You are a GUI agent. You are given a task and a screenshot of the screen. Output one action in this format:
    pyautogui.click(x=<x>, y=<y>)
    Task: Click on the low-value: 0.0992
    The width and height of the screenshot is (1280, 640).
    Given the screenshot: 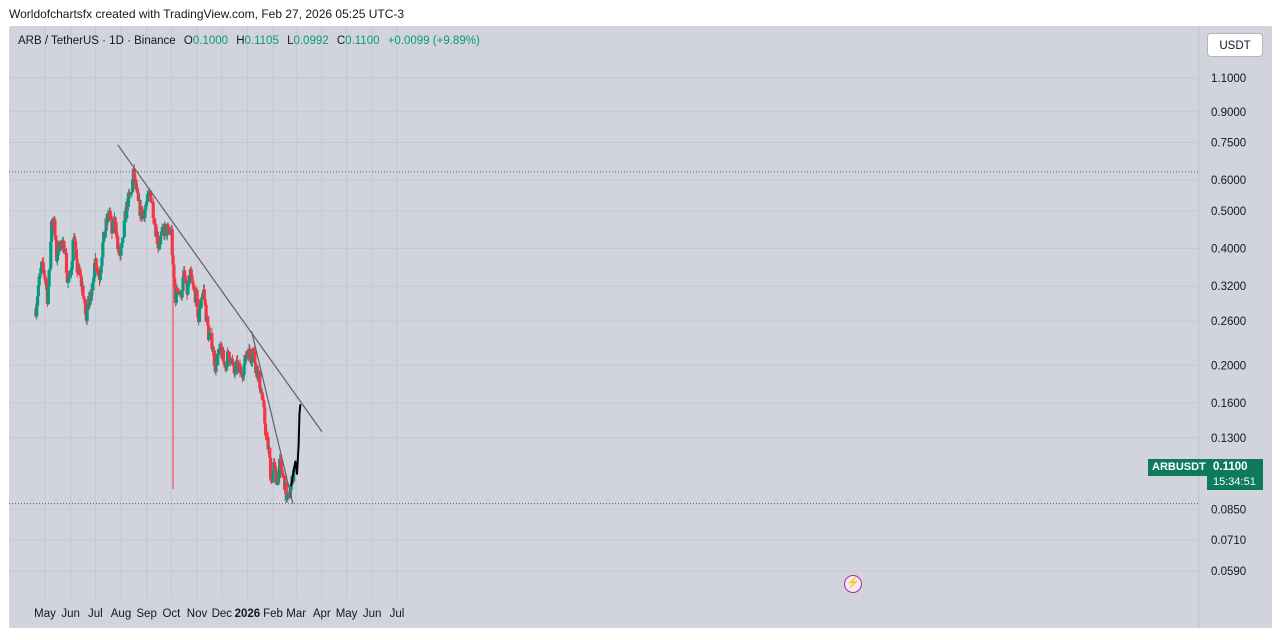 What is the action you would take?
    pyautogui.click(x=311, y=41)
    